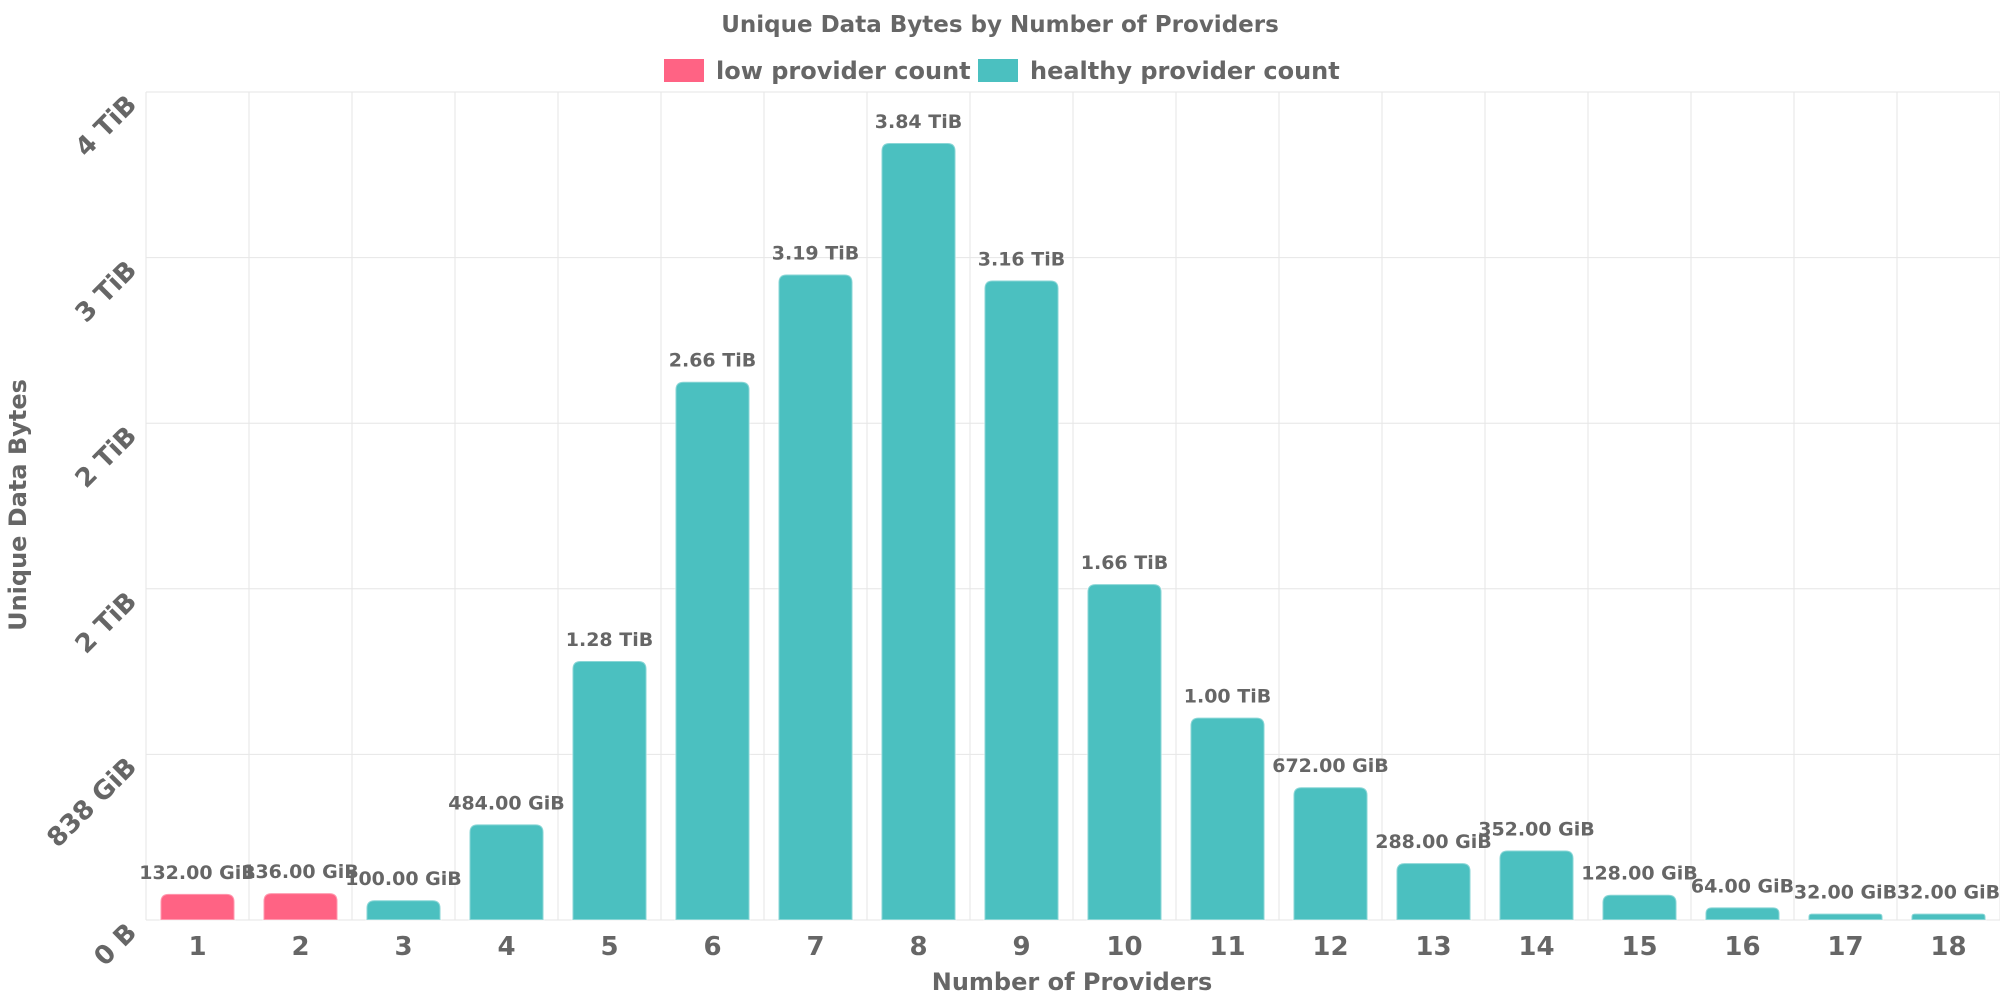  I want to click on data-label-18: 32.00 GiB, so click(1948, 893).